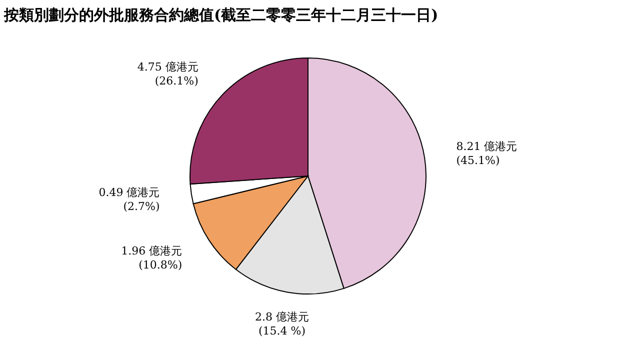  I want to click on title: 按類別劃分的外批服務合約總值(截至二零零三年十二月三十一日), so click(221, 15).